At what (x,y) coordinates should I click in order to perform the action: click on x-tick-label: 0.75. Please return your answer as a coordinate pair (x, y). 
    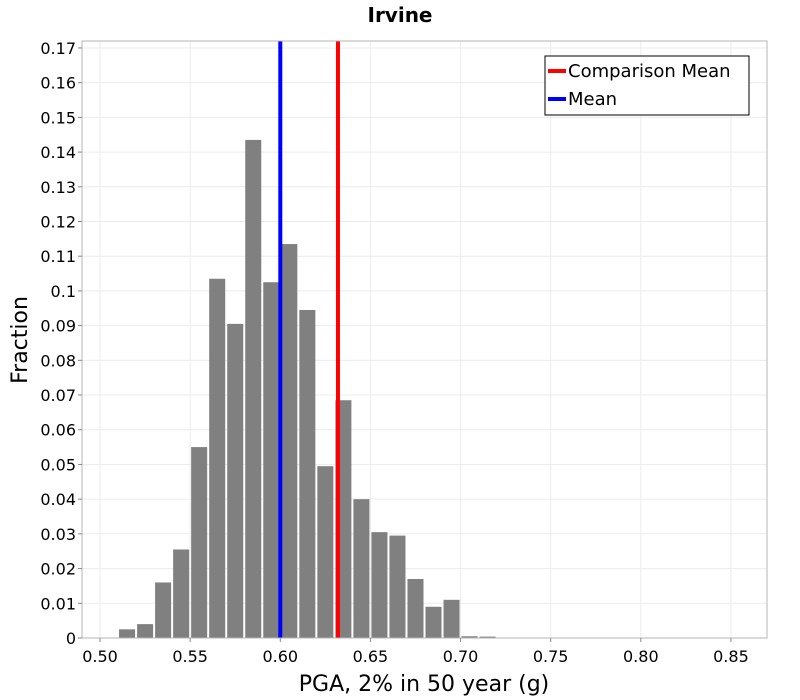
    Looking at the image, I should click on (551, 656).